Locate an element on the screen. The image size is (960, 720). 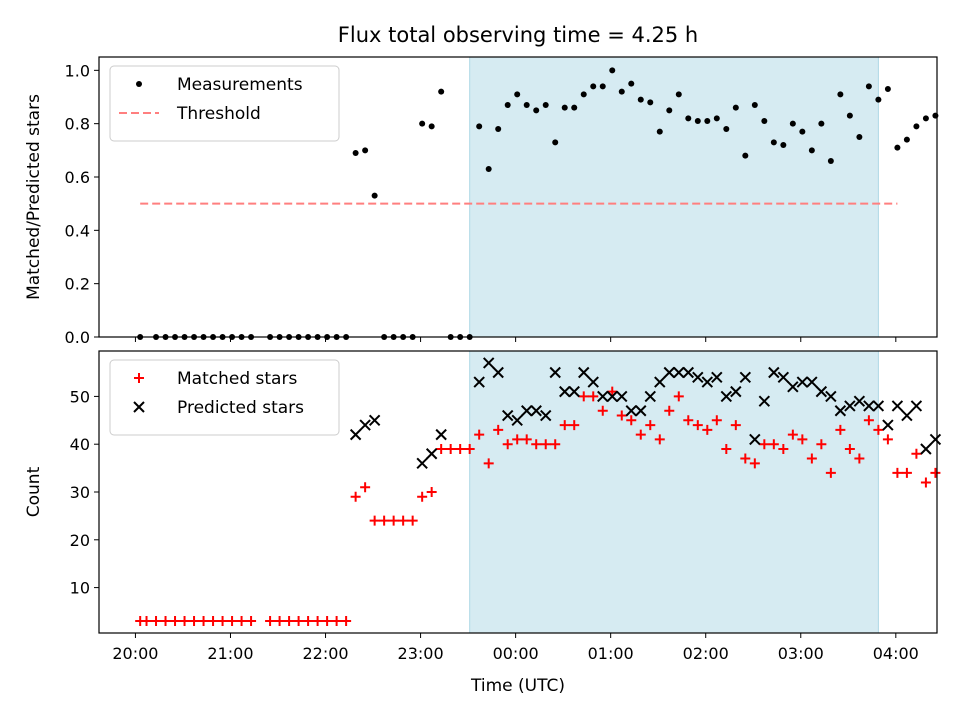
legend-marker is located at coordinates (139, 407).